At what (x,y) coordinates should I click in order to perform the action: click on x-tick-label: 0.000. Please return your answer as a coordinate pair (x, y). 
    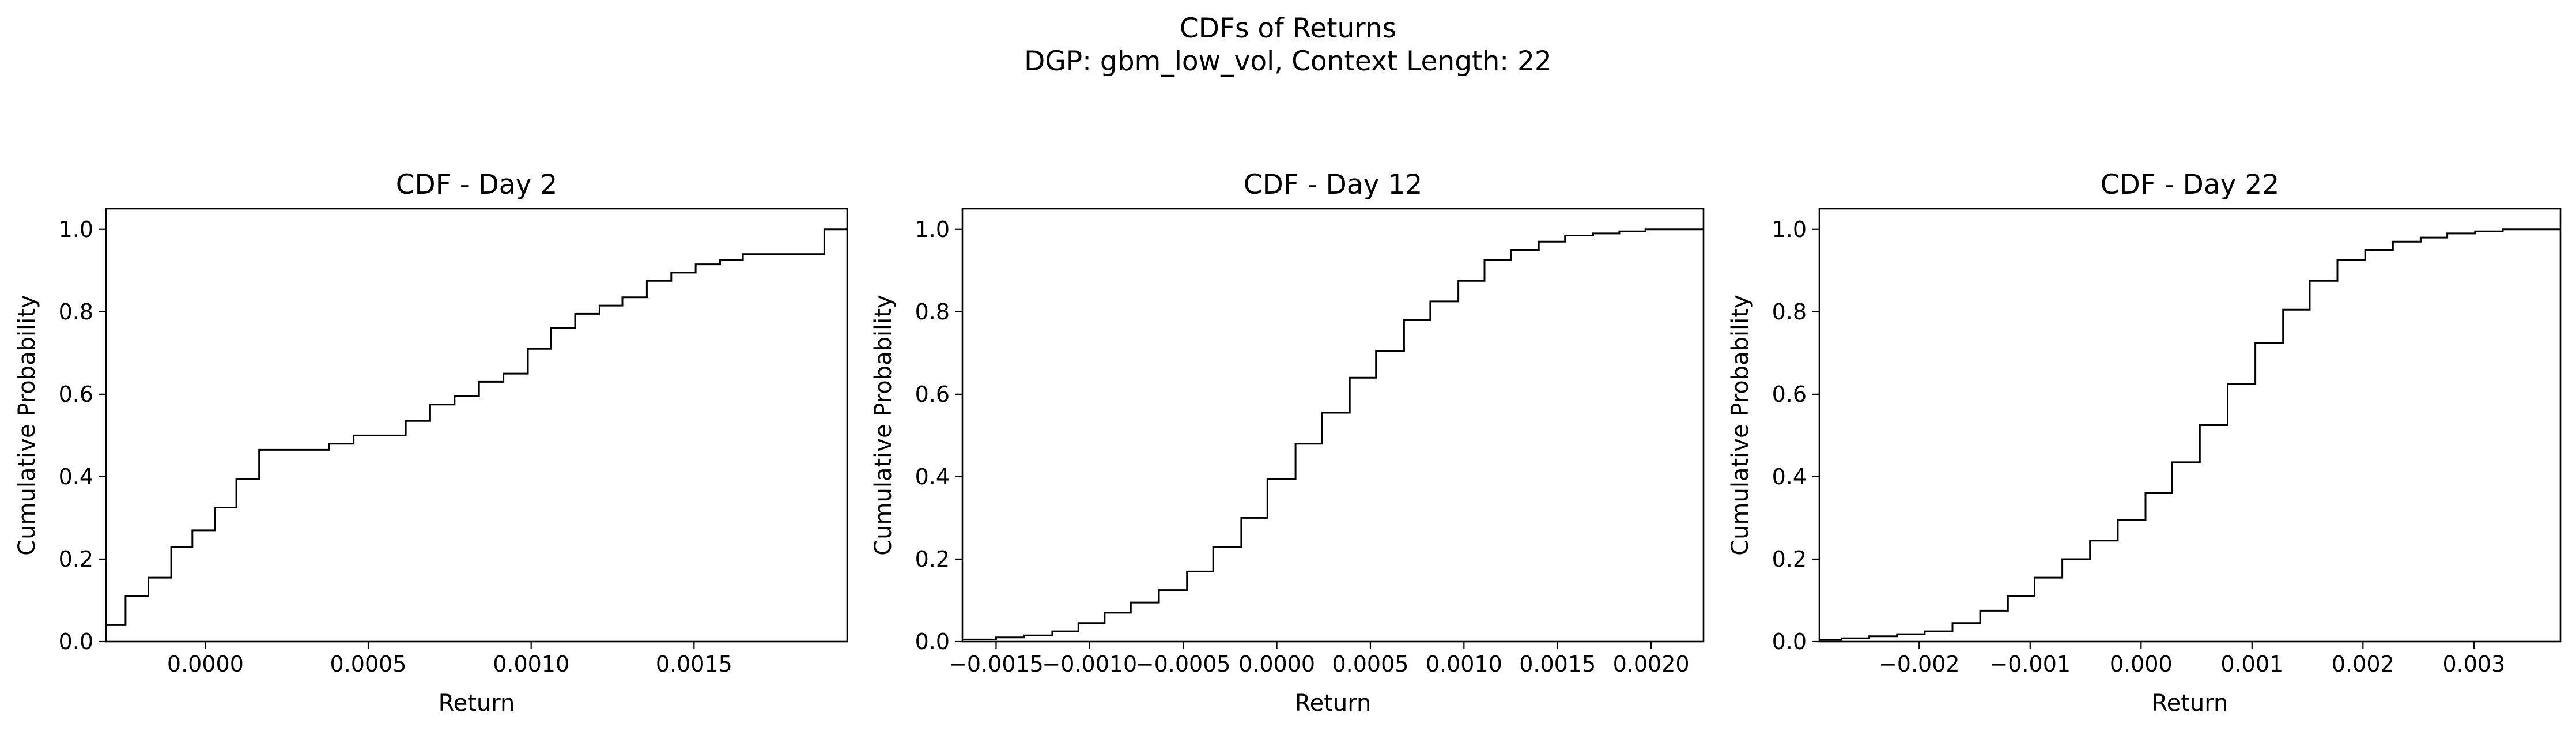
    Looking at the image, I should click on (2141, 664).